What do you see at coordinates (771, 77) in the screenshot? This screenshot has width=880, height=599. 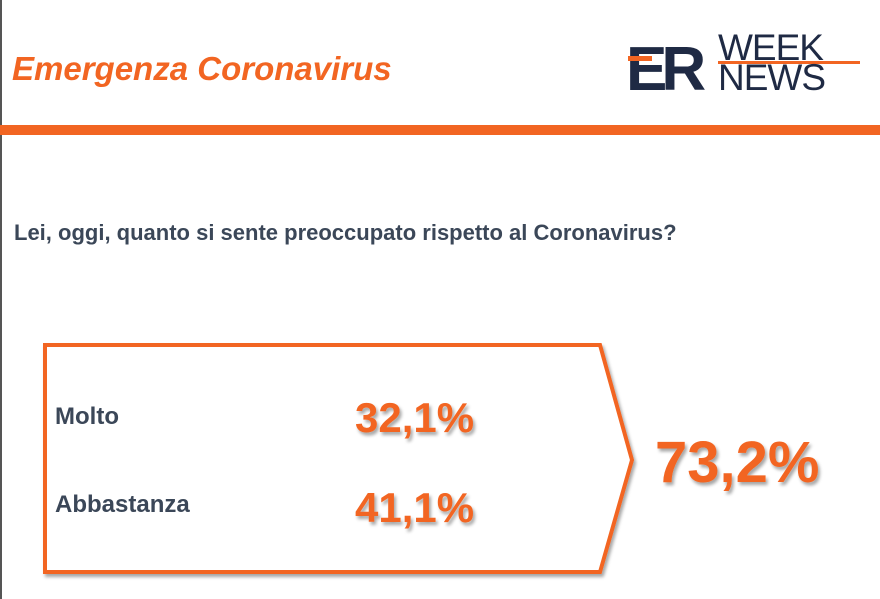 I see `logo-bottom: NEWS` at bounding box center [771, 77].